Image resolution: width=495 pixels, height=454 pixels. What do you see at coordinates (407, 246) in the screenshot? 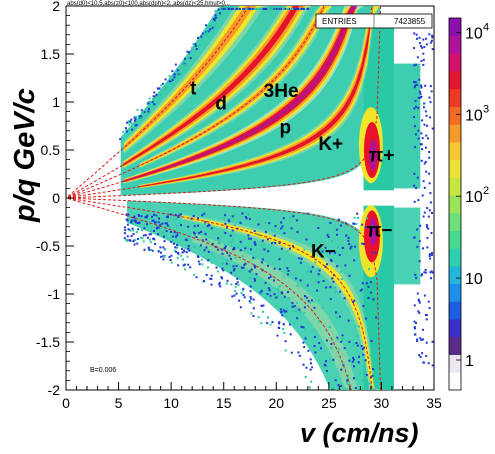
I see `fast-band-negative` at bounding box center [407, 246].